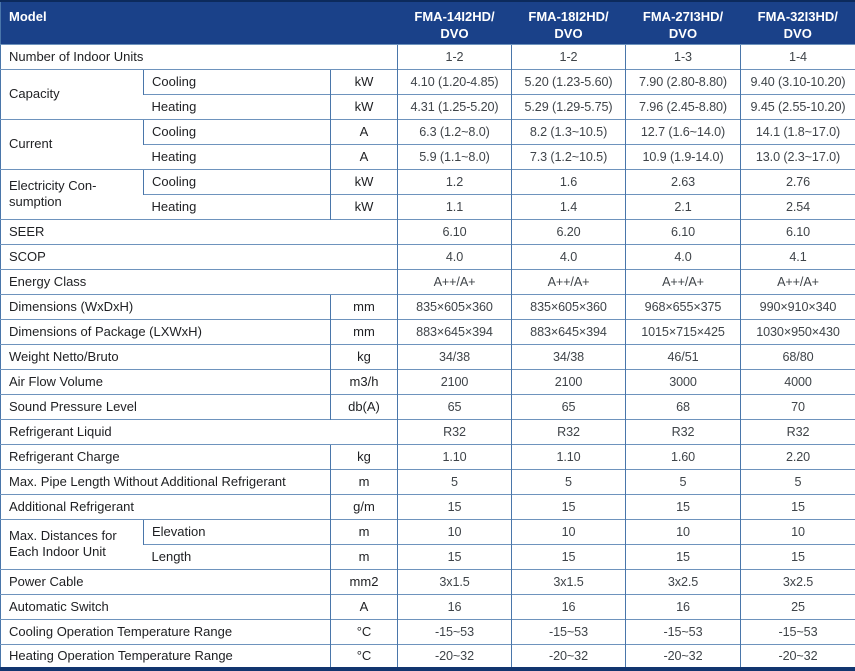 This screenshot has height=671, width=855. What do you see at coordinates (199, 231) in the screenshot?
I see `row-label: SEER` at bounding box center [199, 231].